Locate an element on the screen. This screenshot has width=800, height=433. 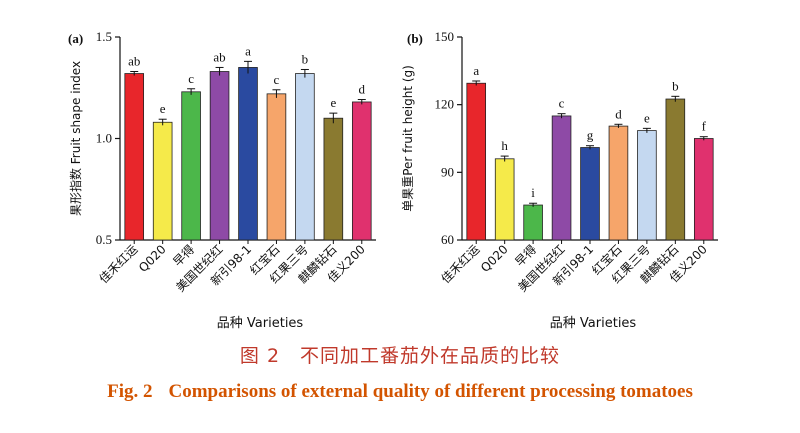
panel-a-y-axis-label: 果形指数 Fruit shape index is located at coordinates (75, 138).